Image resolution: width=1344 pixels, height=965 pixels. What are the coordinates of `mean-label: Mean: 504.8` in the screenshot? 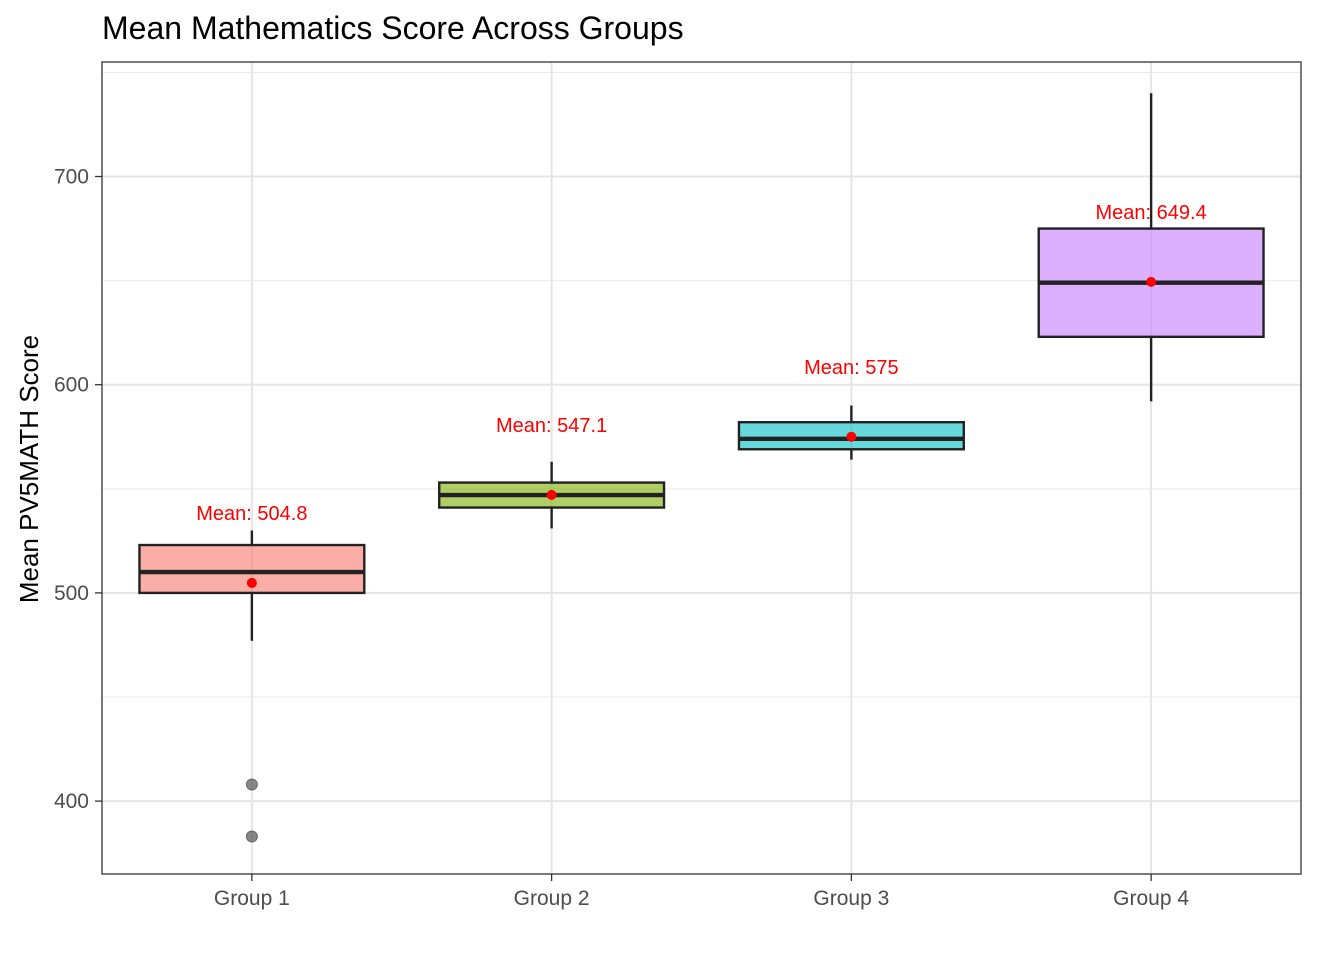 It's located at (251, 514).